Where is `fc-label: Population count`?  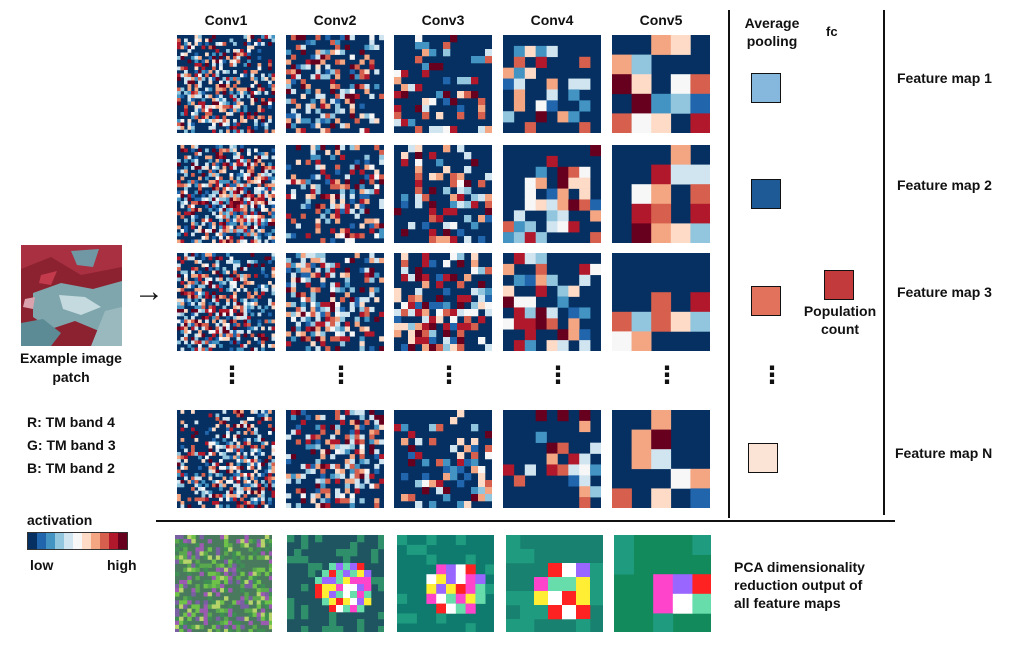 fc-label: Population count is located at coordinates (840, 320).